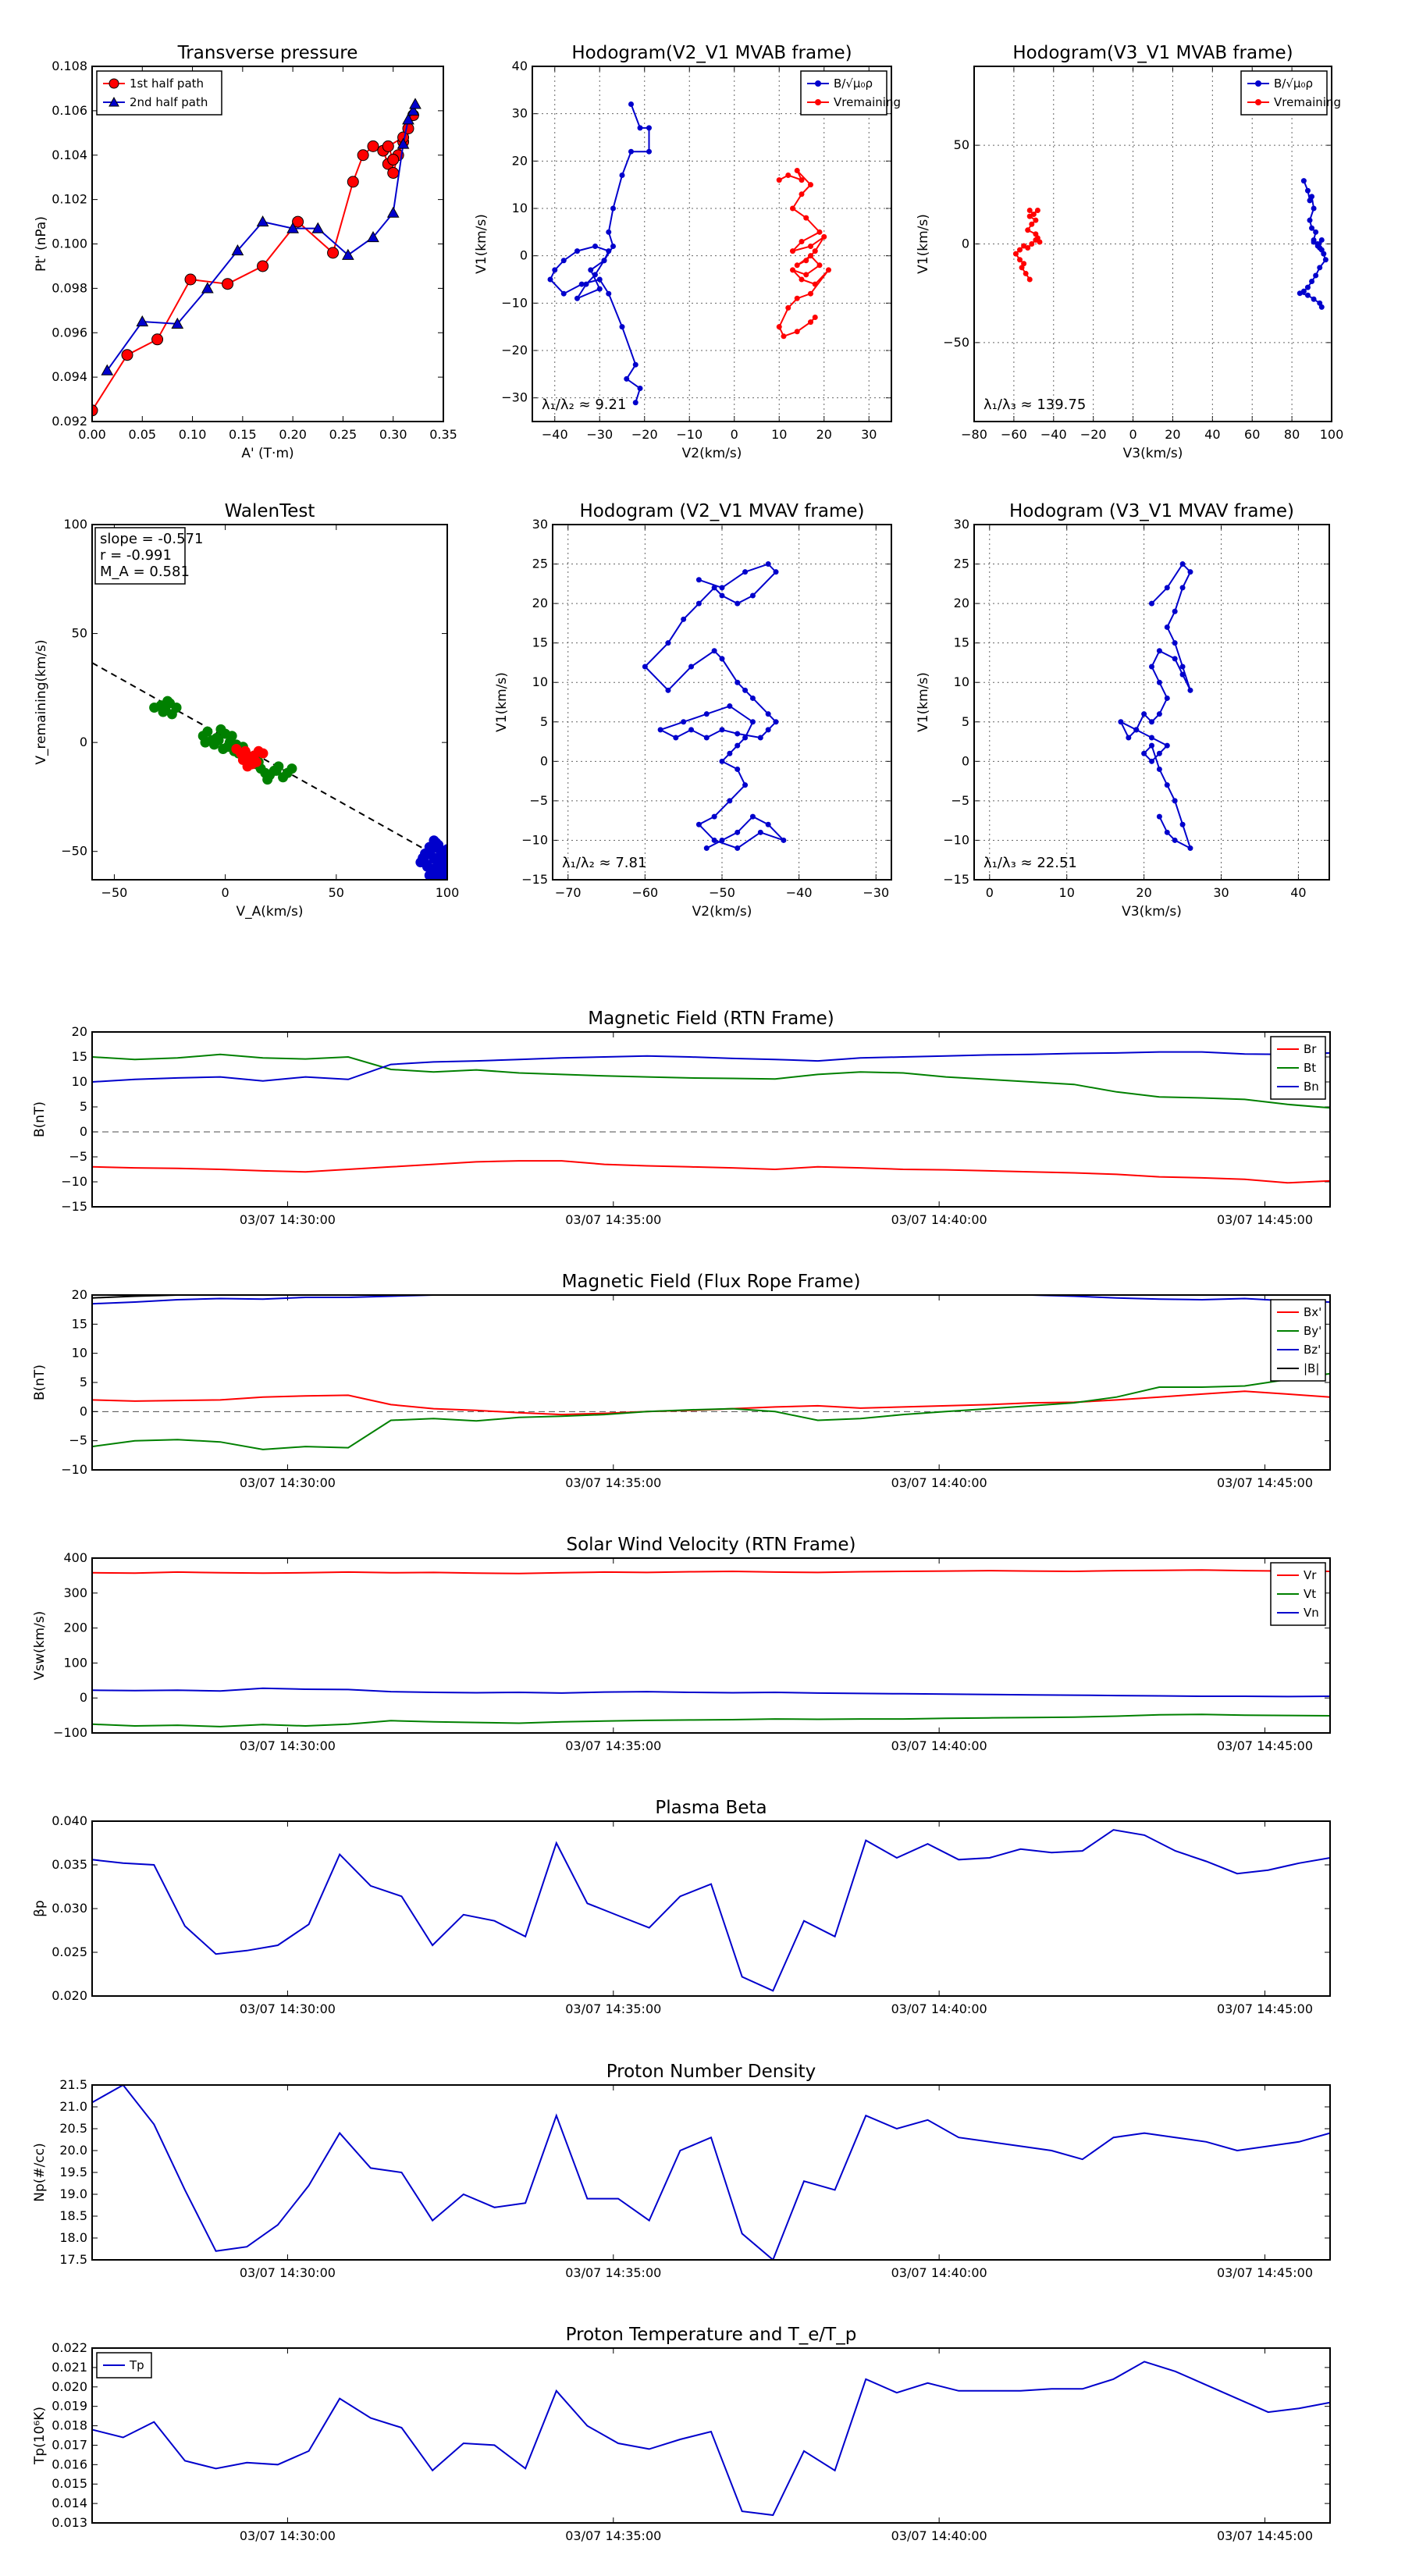 The height and width of the screenshot is (2576, 1405). I want to click on series-group, so click(689, 253).